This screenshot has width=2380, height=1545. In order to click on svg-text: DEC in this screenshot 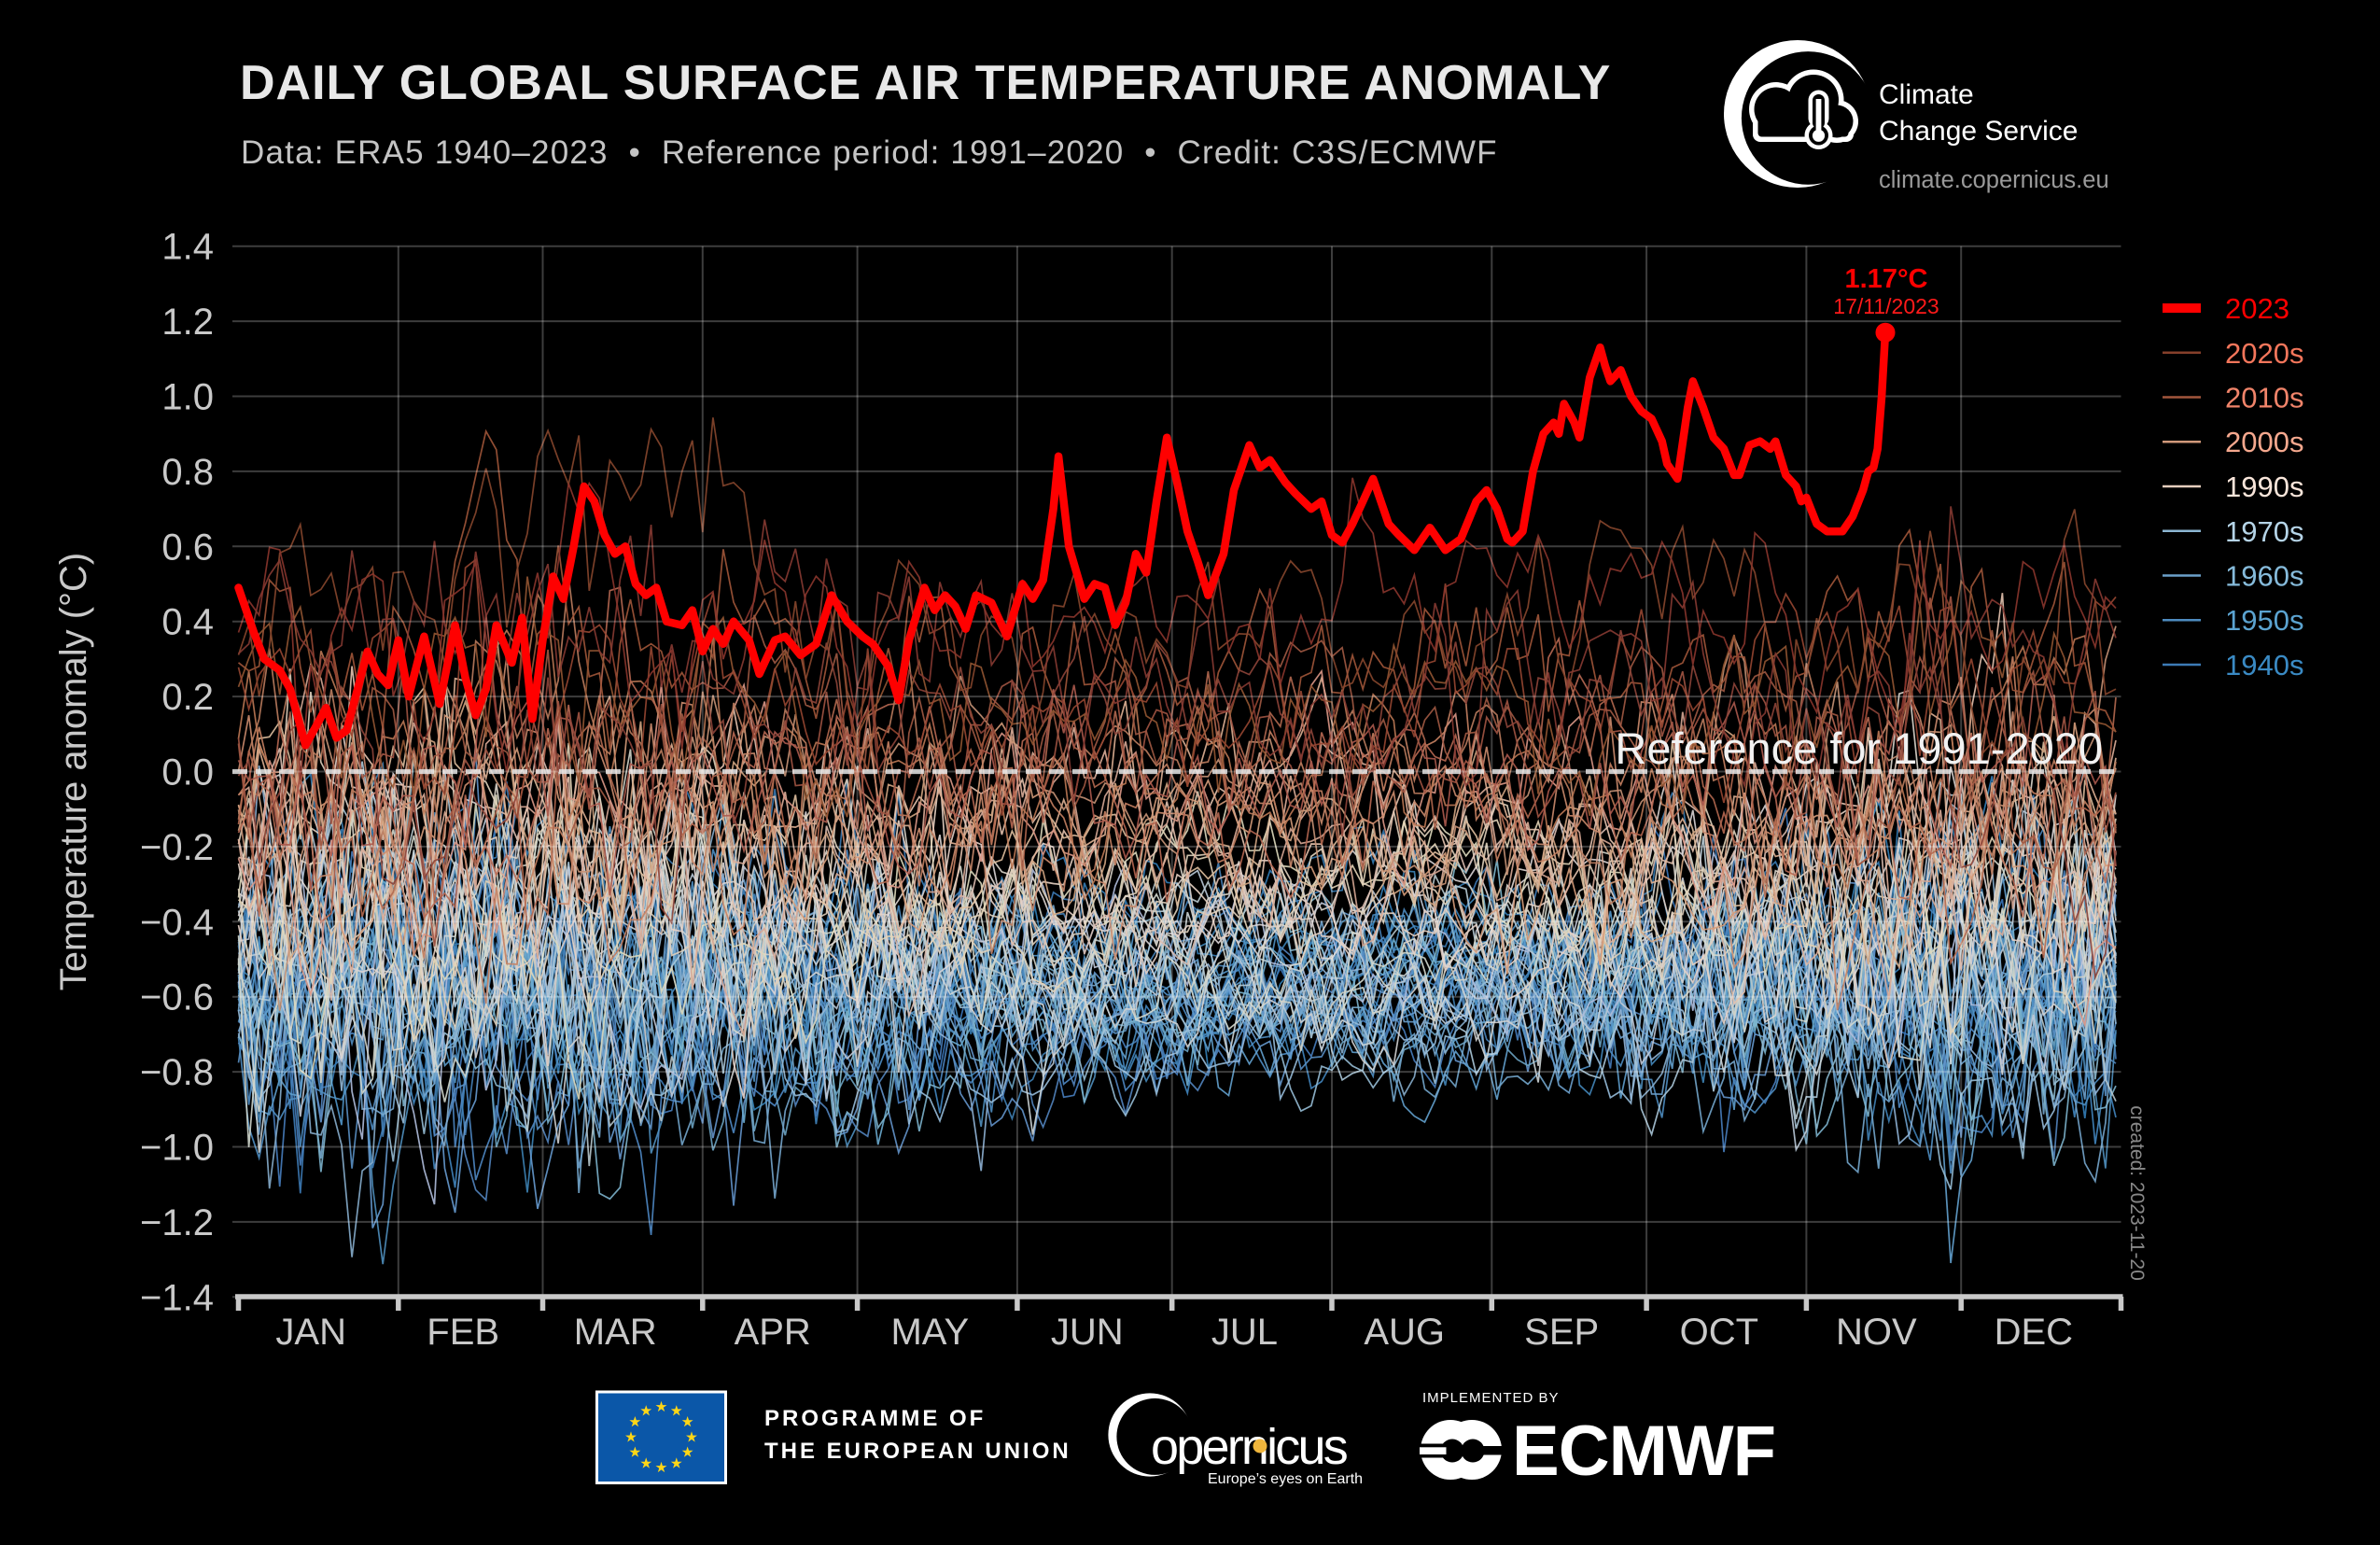, I will do `click(2034, 1332)`.